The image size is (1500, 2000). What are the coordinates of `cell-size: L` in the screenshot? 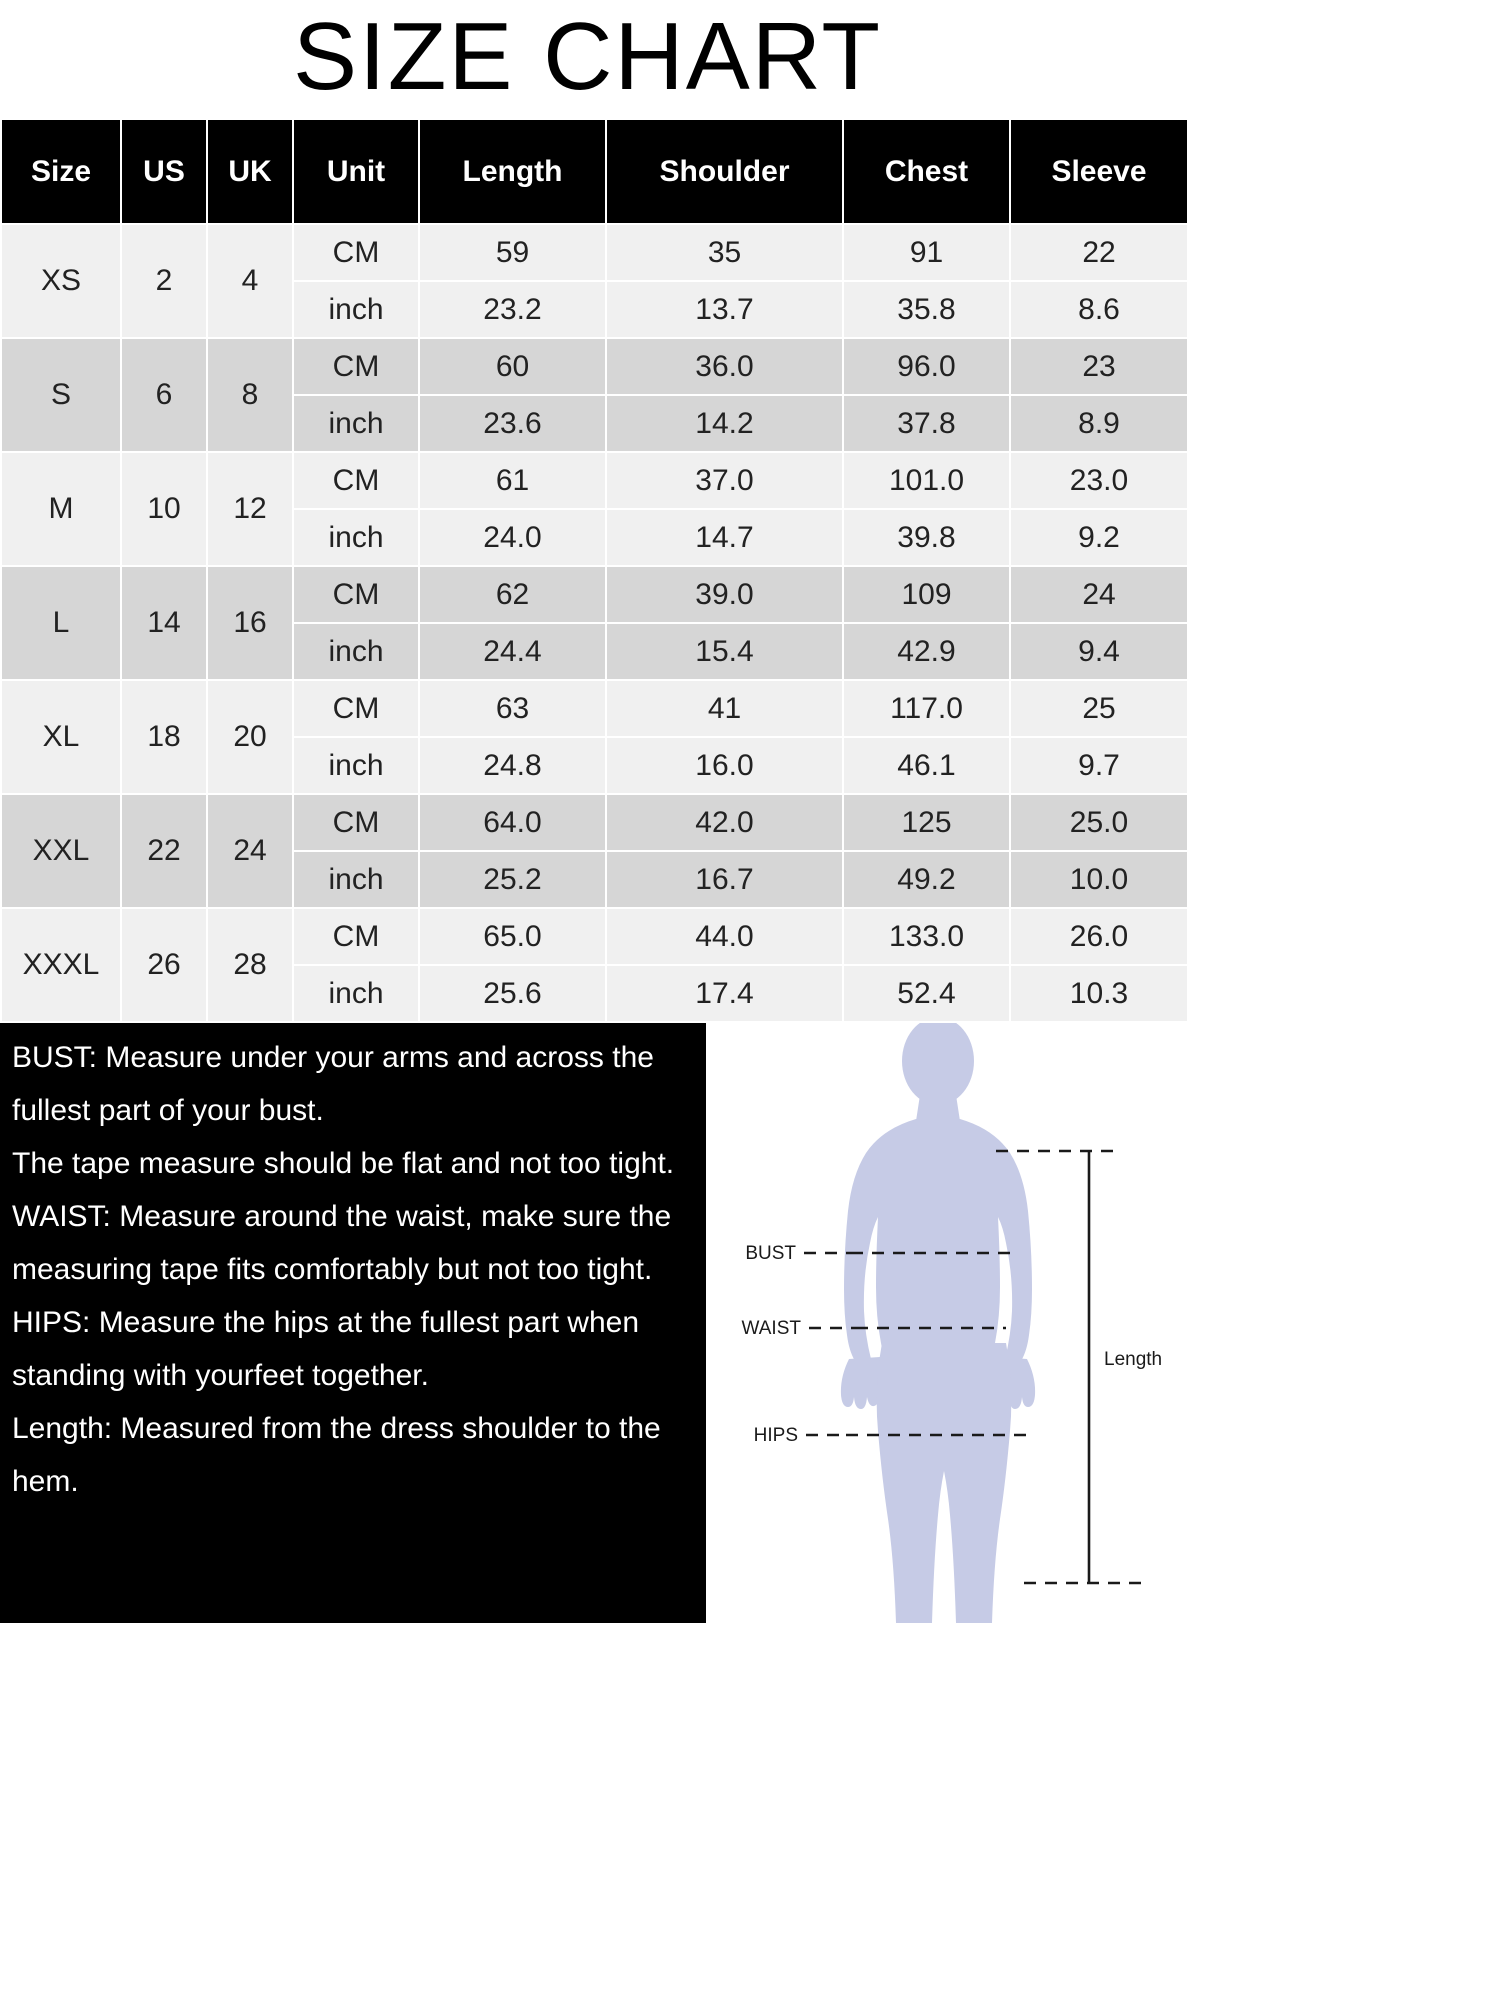 It's located at (61, 623).